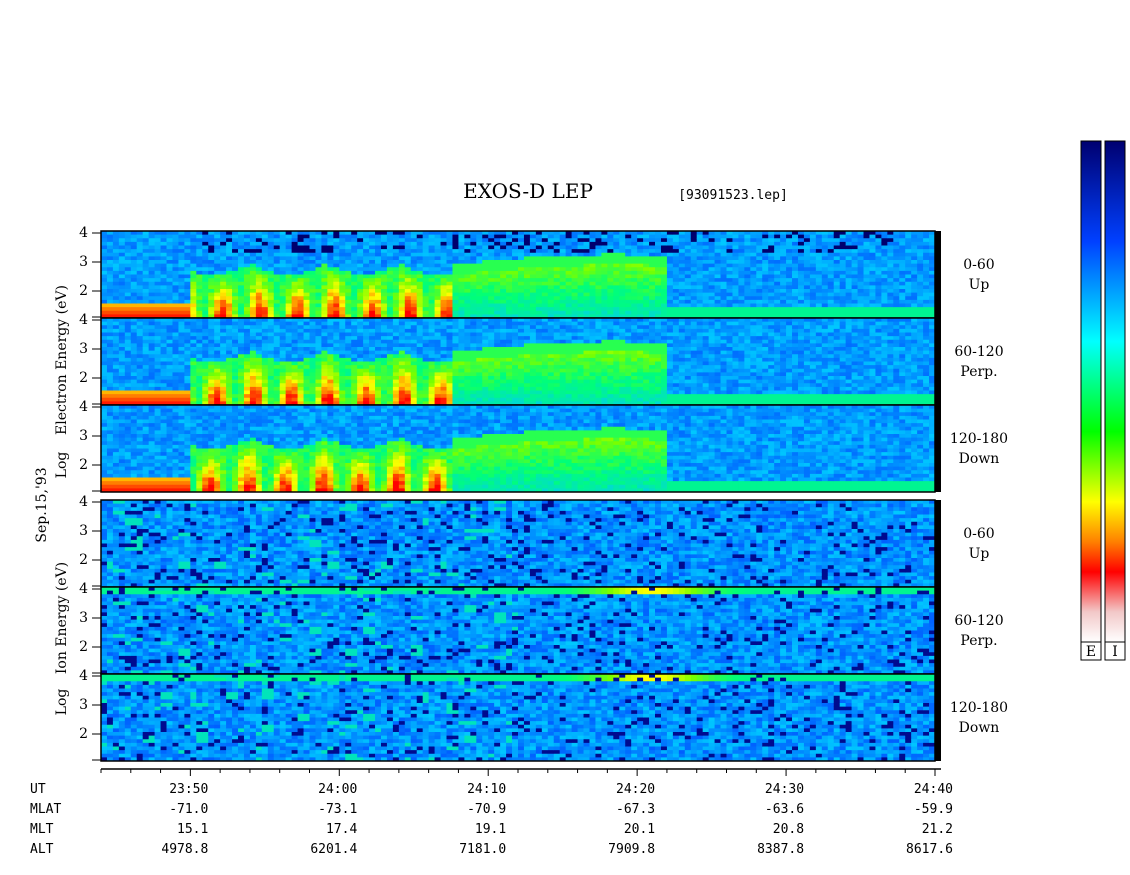 Image resolution: width=1130 pixels, height=875 pixels. What do you see at coordinates (788, 829) in the screenshot?
I see `row-value: 20.8` at bounding box center [788, 829].